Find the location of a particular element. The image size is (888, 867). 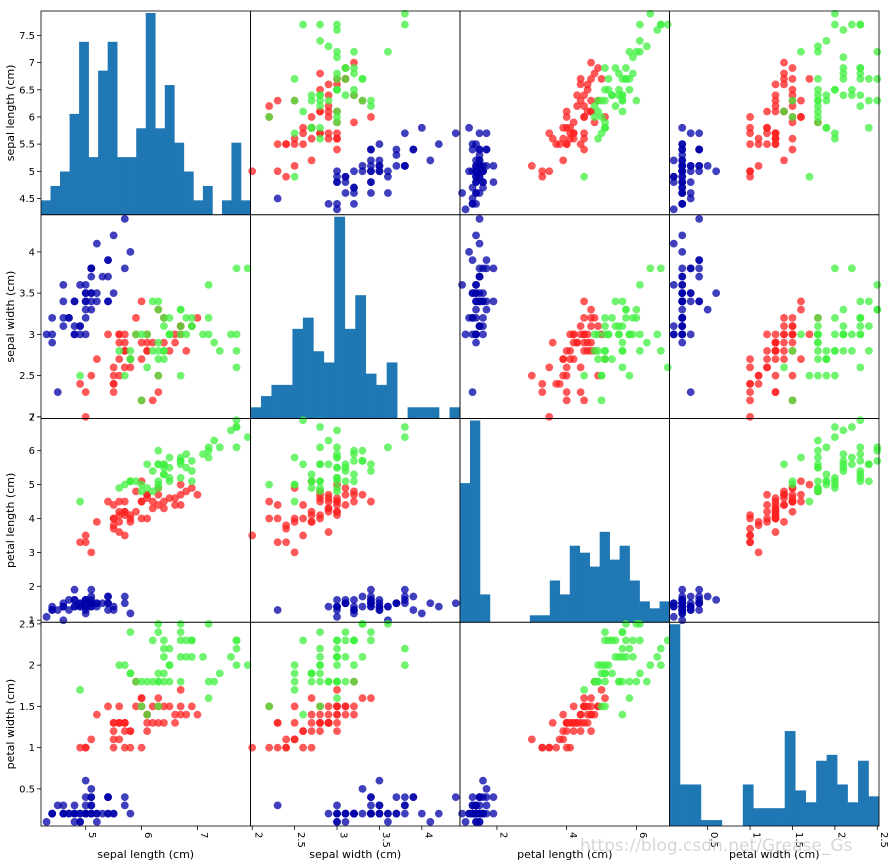

y-tick-label: 2.5 is located at coordinates (27, 376).